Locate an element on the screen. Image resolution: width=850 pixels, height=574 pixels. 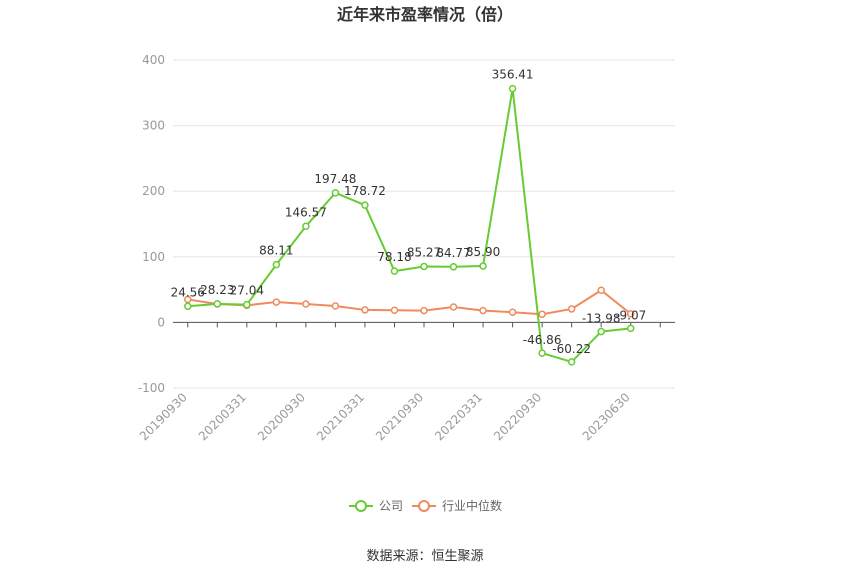
data-label: -9.07 is located at coordinates (630, 315).